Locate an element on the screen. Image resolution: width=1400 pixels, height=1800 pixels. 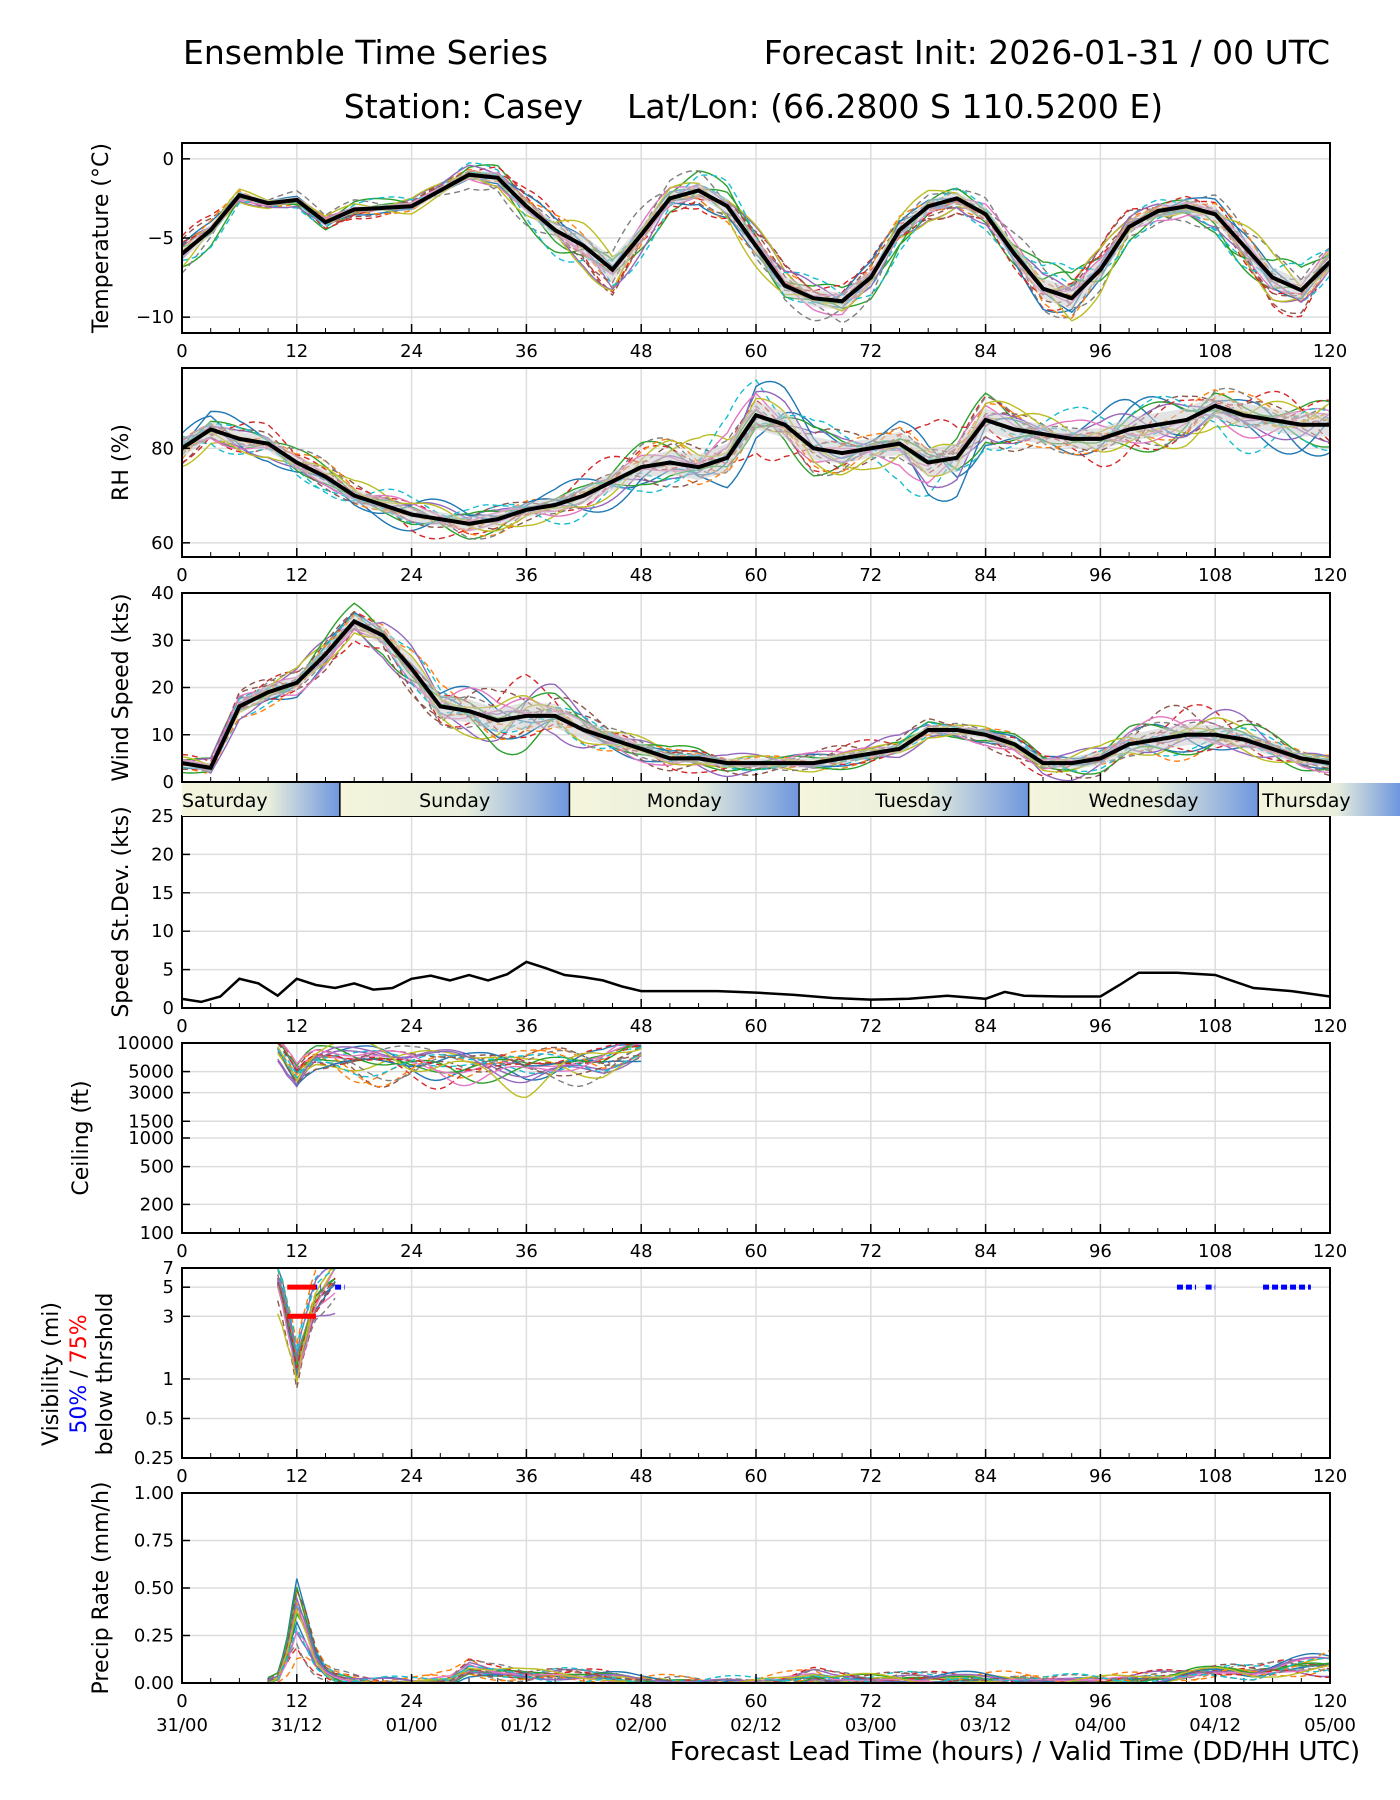
y-tick-label: 5 is located at coordinates (168, 1287).